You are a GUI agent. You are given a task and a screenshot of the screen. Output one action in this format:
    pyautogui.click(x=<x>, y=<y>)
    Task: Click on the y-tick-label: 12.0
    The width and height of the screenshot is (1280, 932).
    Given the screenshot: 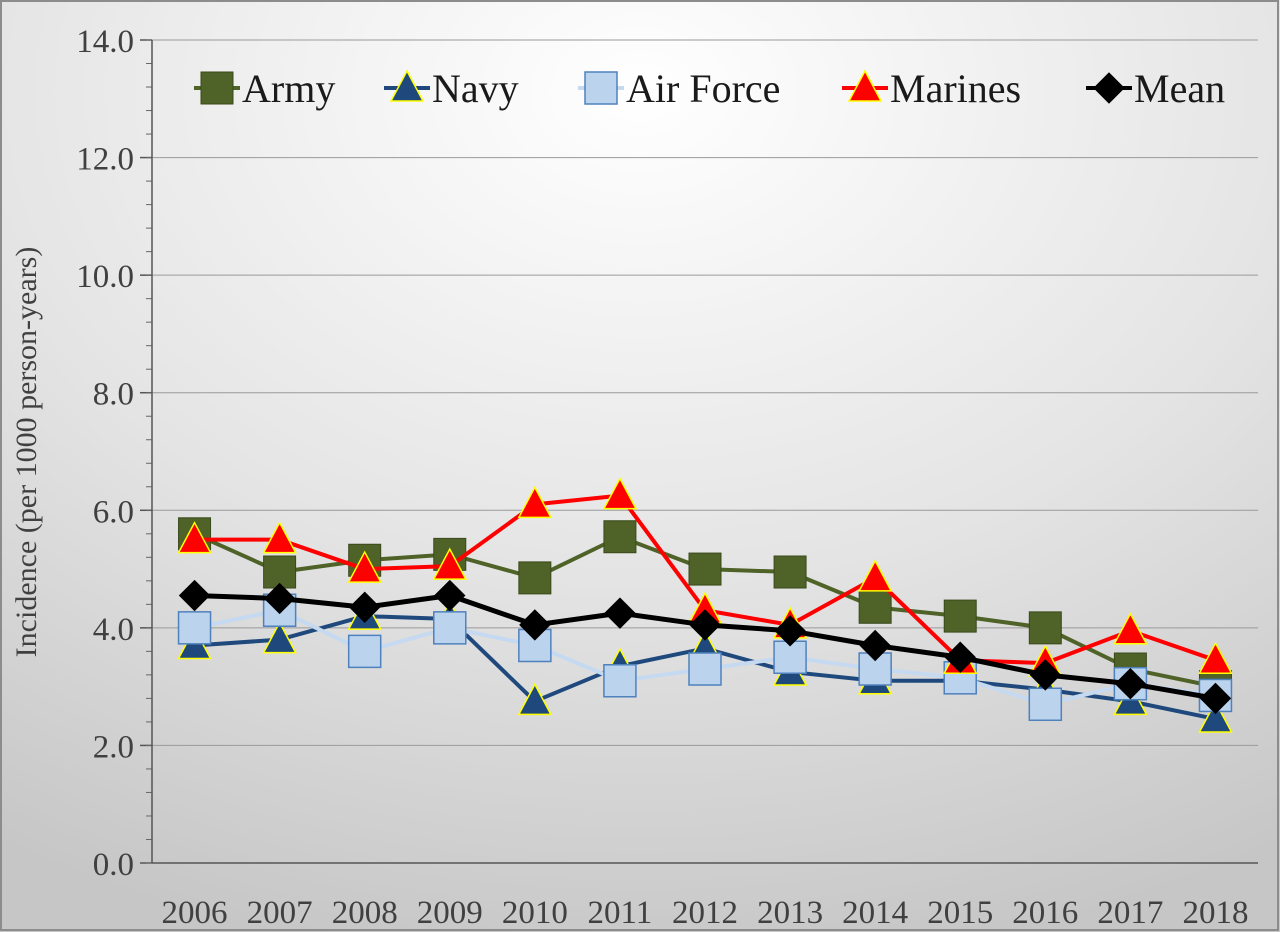 What is the action you would take?
    pyautogui.click(x=105, y=160)
    